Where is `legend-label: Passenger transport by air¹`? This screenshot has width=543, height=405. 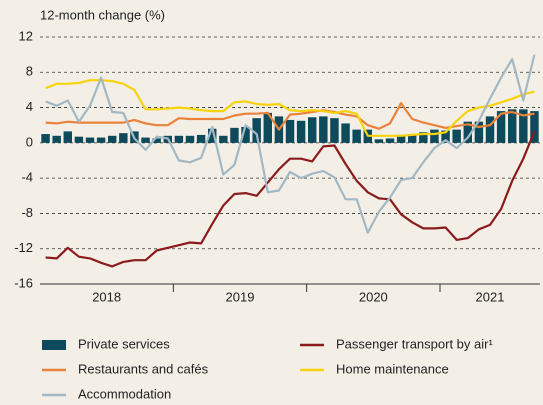
legend-label: Passenger transport by air¹ is located at coordinates (414, 343).